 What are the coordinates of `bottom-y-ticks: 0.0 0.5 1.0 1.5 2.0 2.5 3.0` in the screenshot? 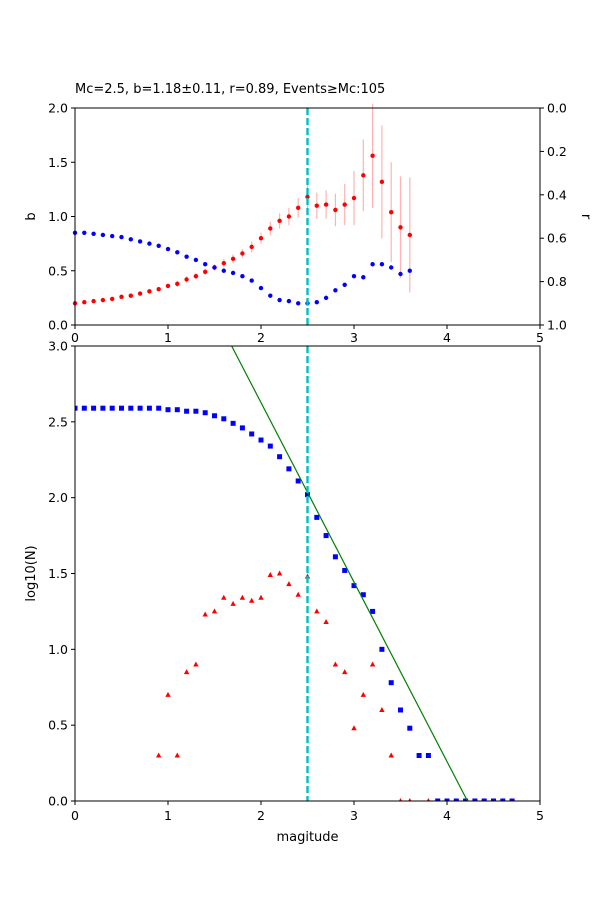 It's located at (61, 574).